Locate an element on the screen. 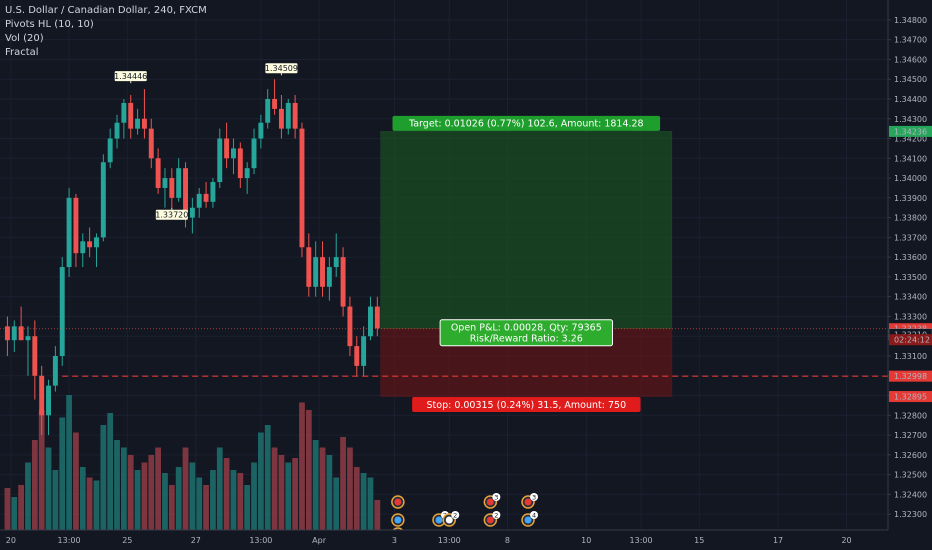 The width and height of the screenshot is (932, 550). pivot-label: 1.34446 is located at coordinates (130, 76).